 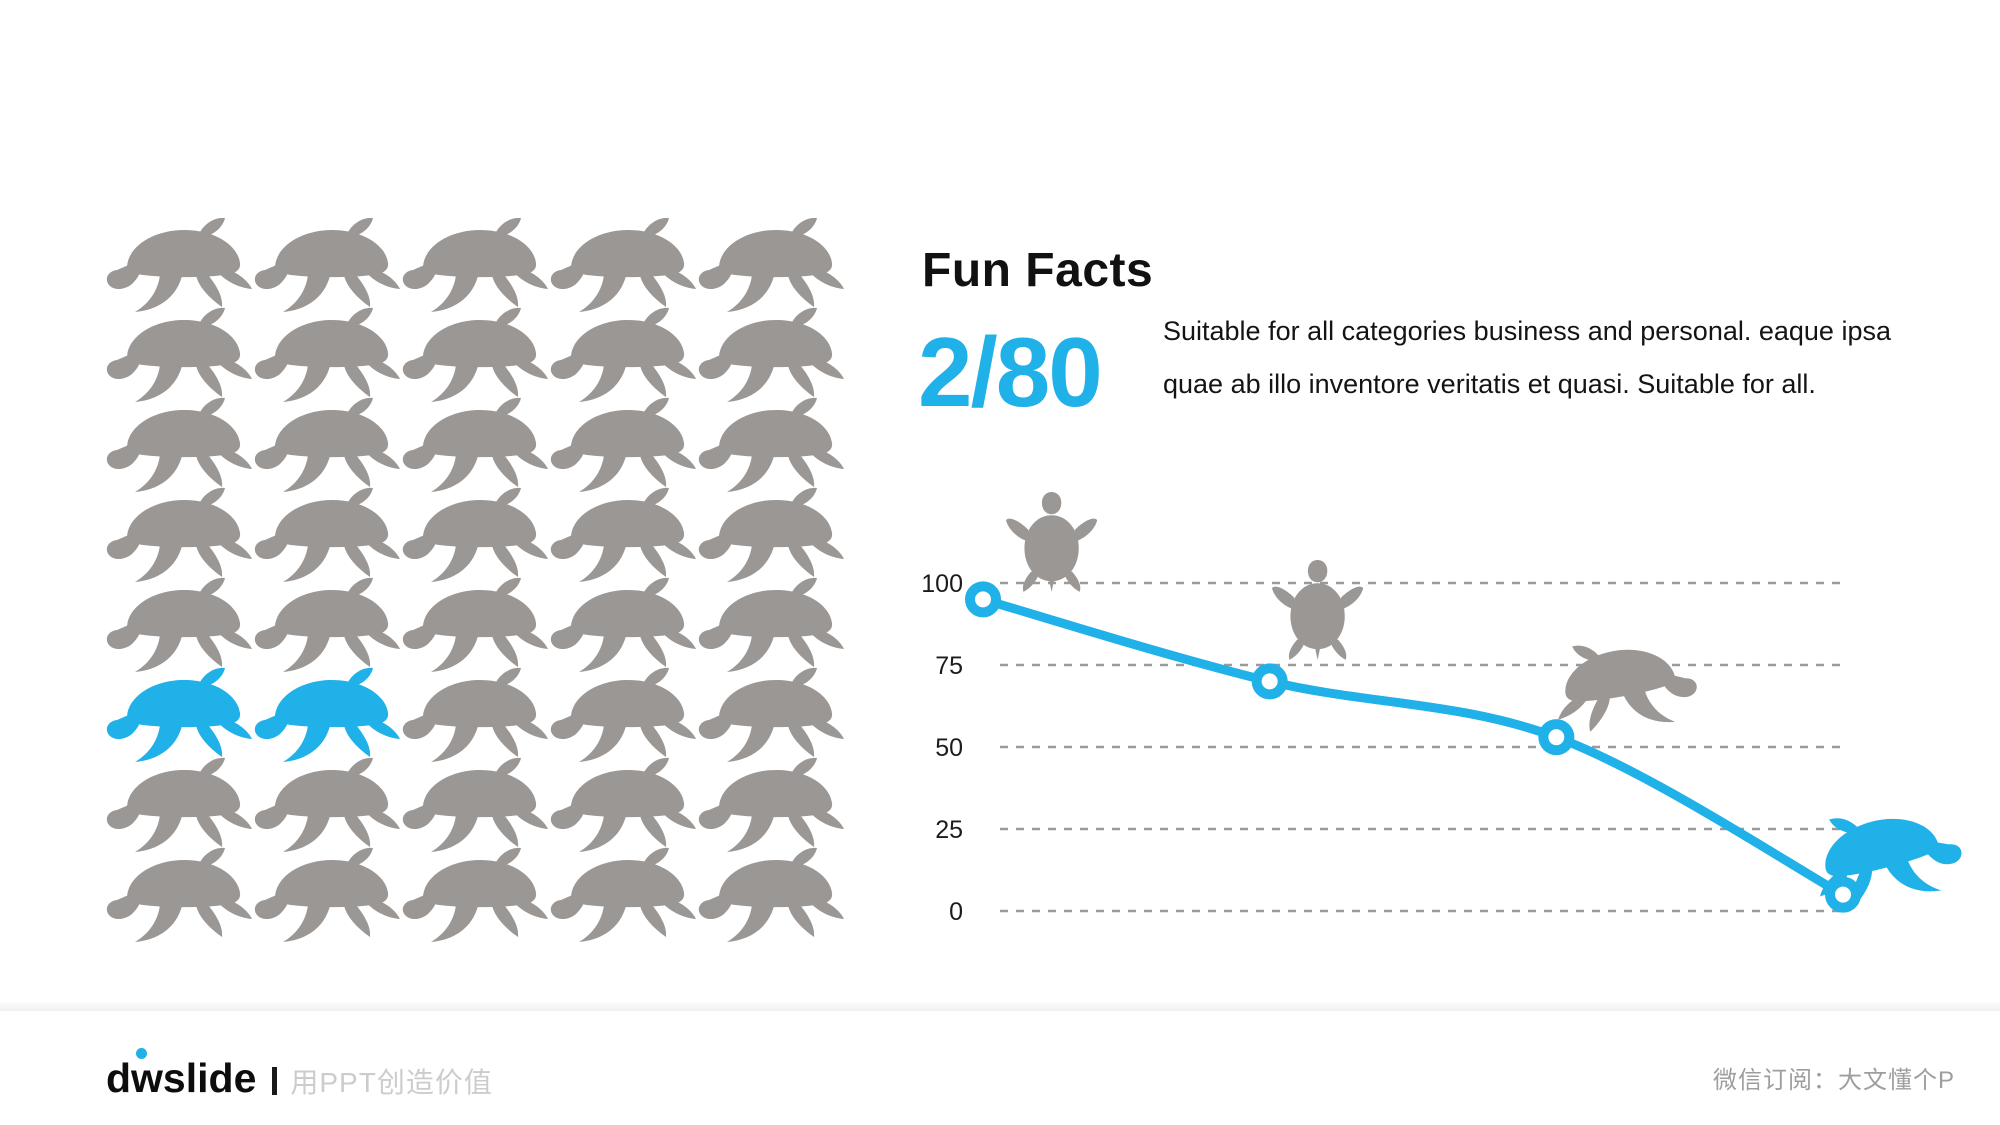 I want to click on y-tick-label: 25, so click(x=949, y=830).